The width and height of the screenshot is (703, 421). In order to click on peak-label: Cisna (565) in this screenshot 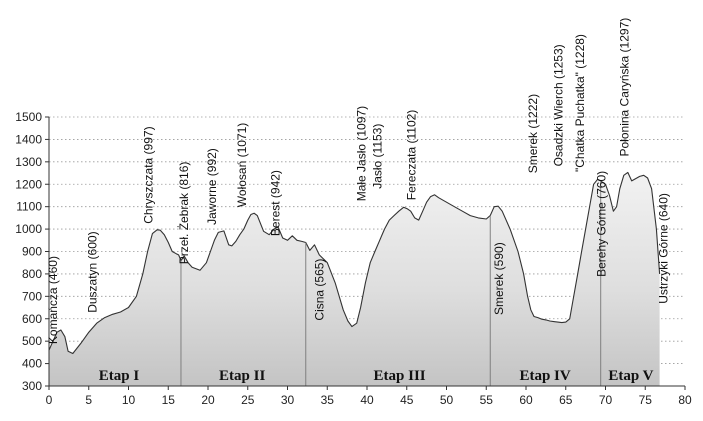, I will do `click(319, 290)`.